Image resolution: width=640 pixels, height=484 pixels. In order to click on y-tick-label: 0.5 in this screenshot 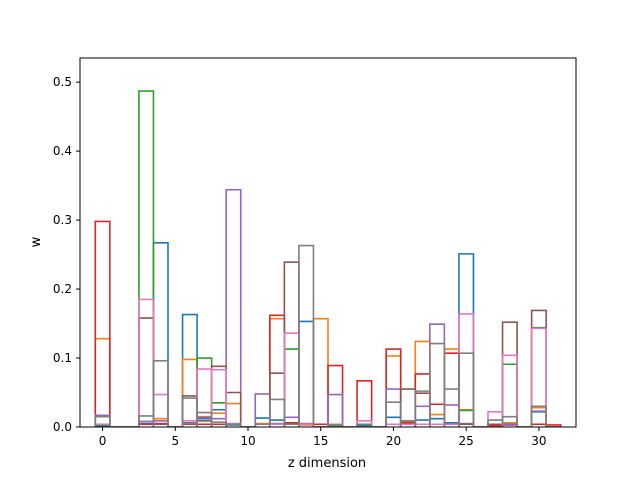, I will do `click(62, 82)`.